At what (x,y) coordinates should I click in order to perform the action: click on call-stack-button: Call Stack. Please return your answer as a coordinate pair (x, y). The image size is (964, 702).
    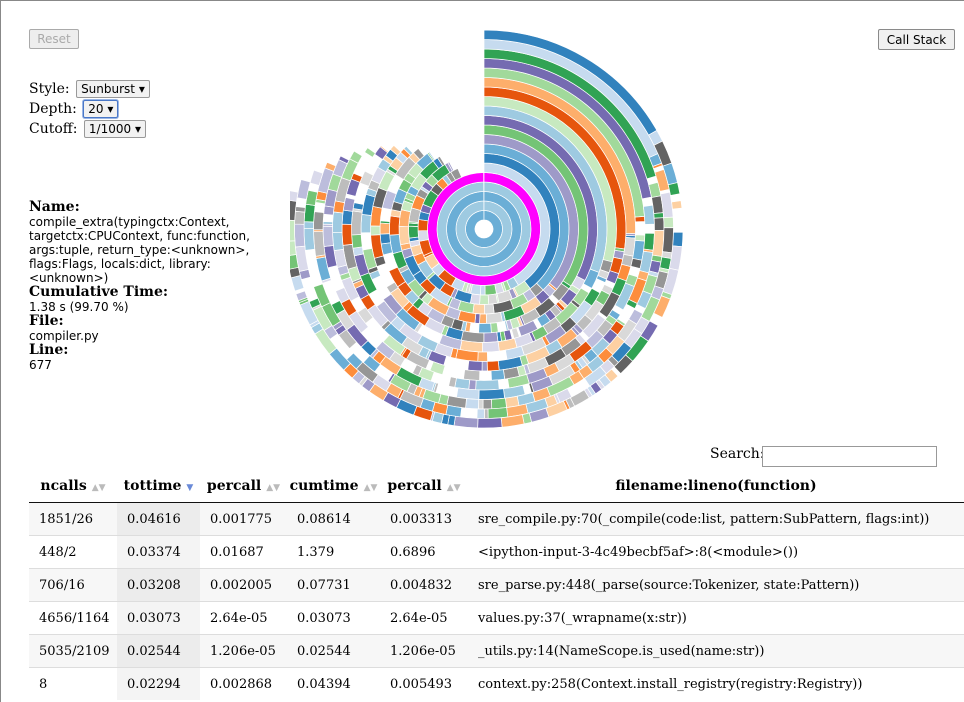
    Looking at the image, I should click on (916, 39).